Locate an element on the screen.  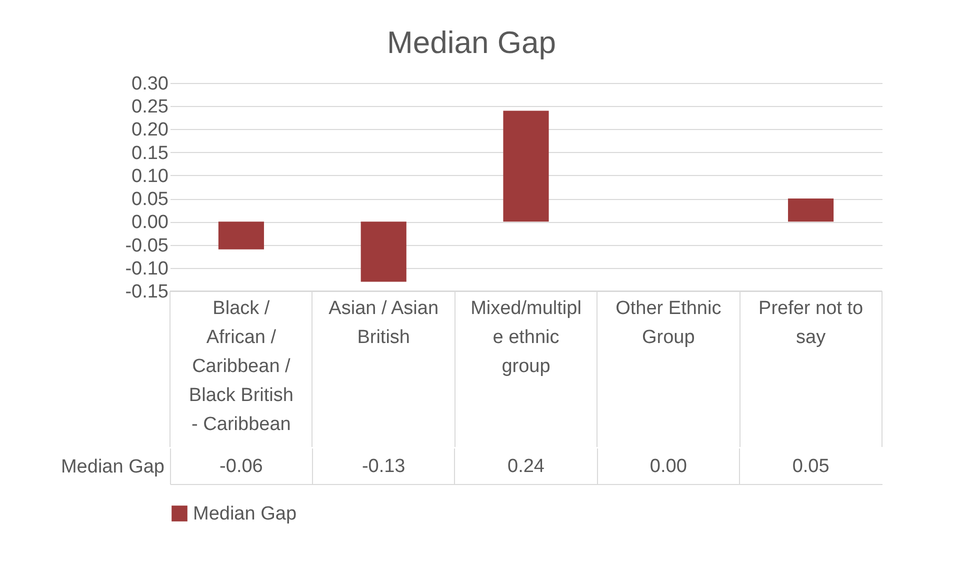
text: 0.24 is located at coordinates (526, 466).